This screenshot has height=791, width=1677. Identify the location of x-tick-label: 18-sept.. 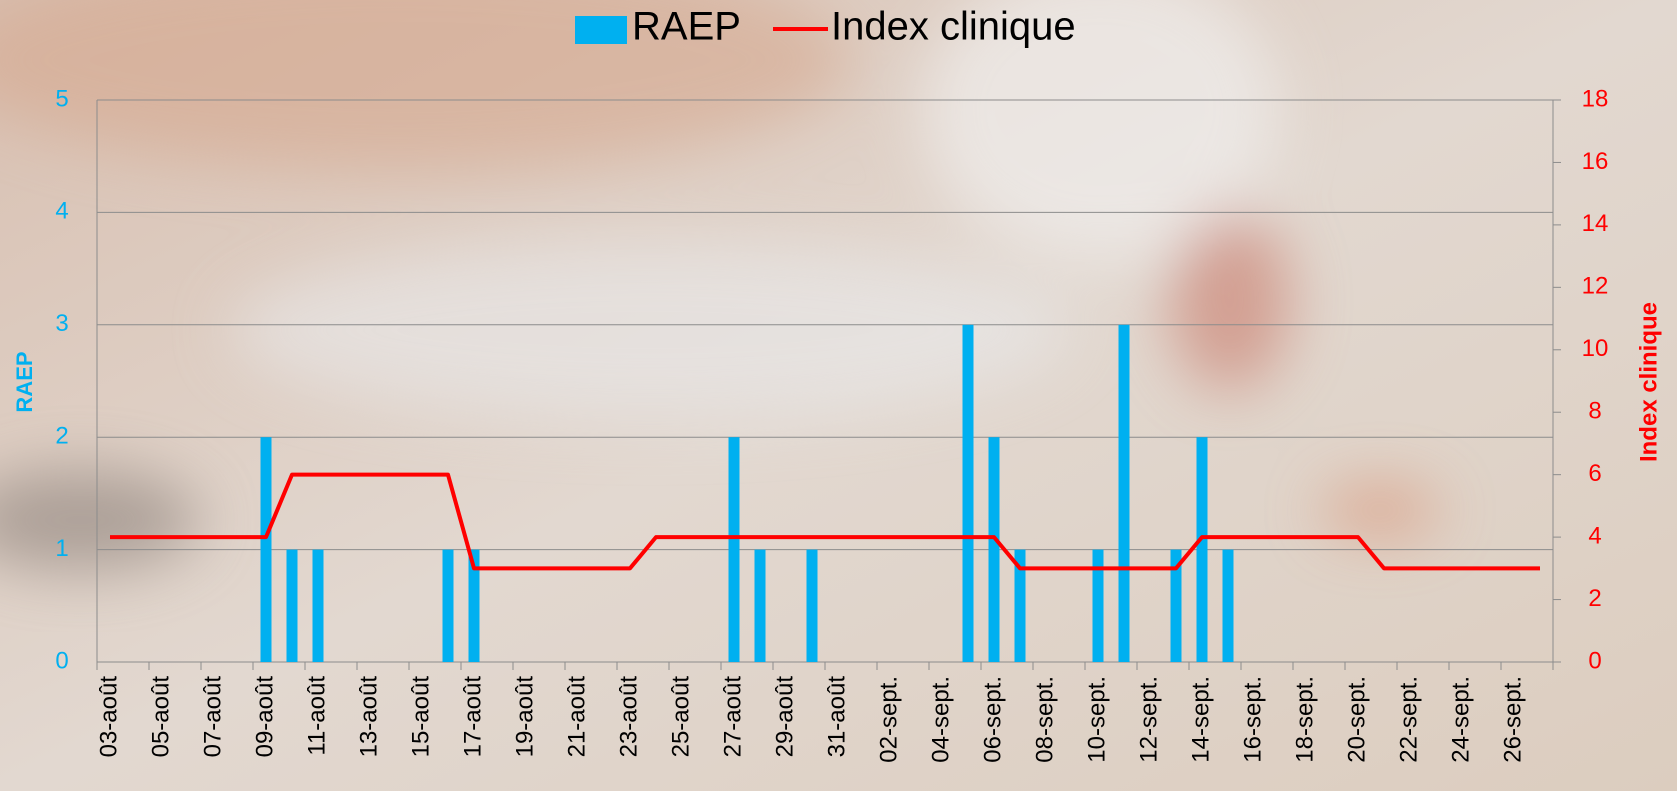
(1304, 719).